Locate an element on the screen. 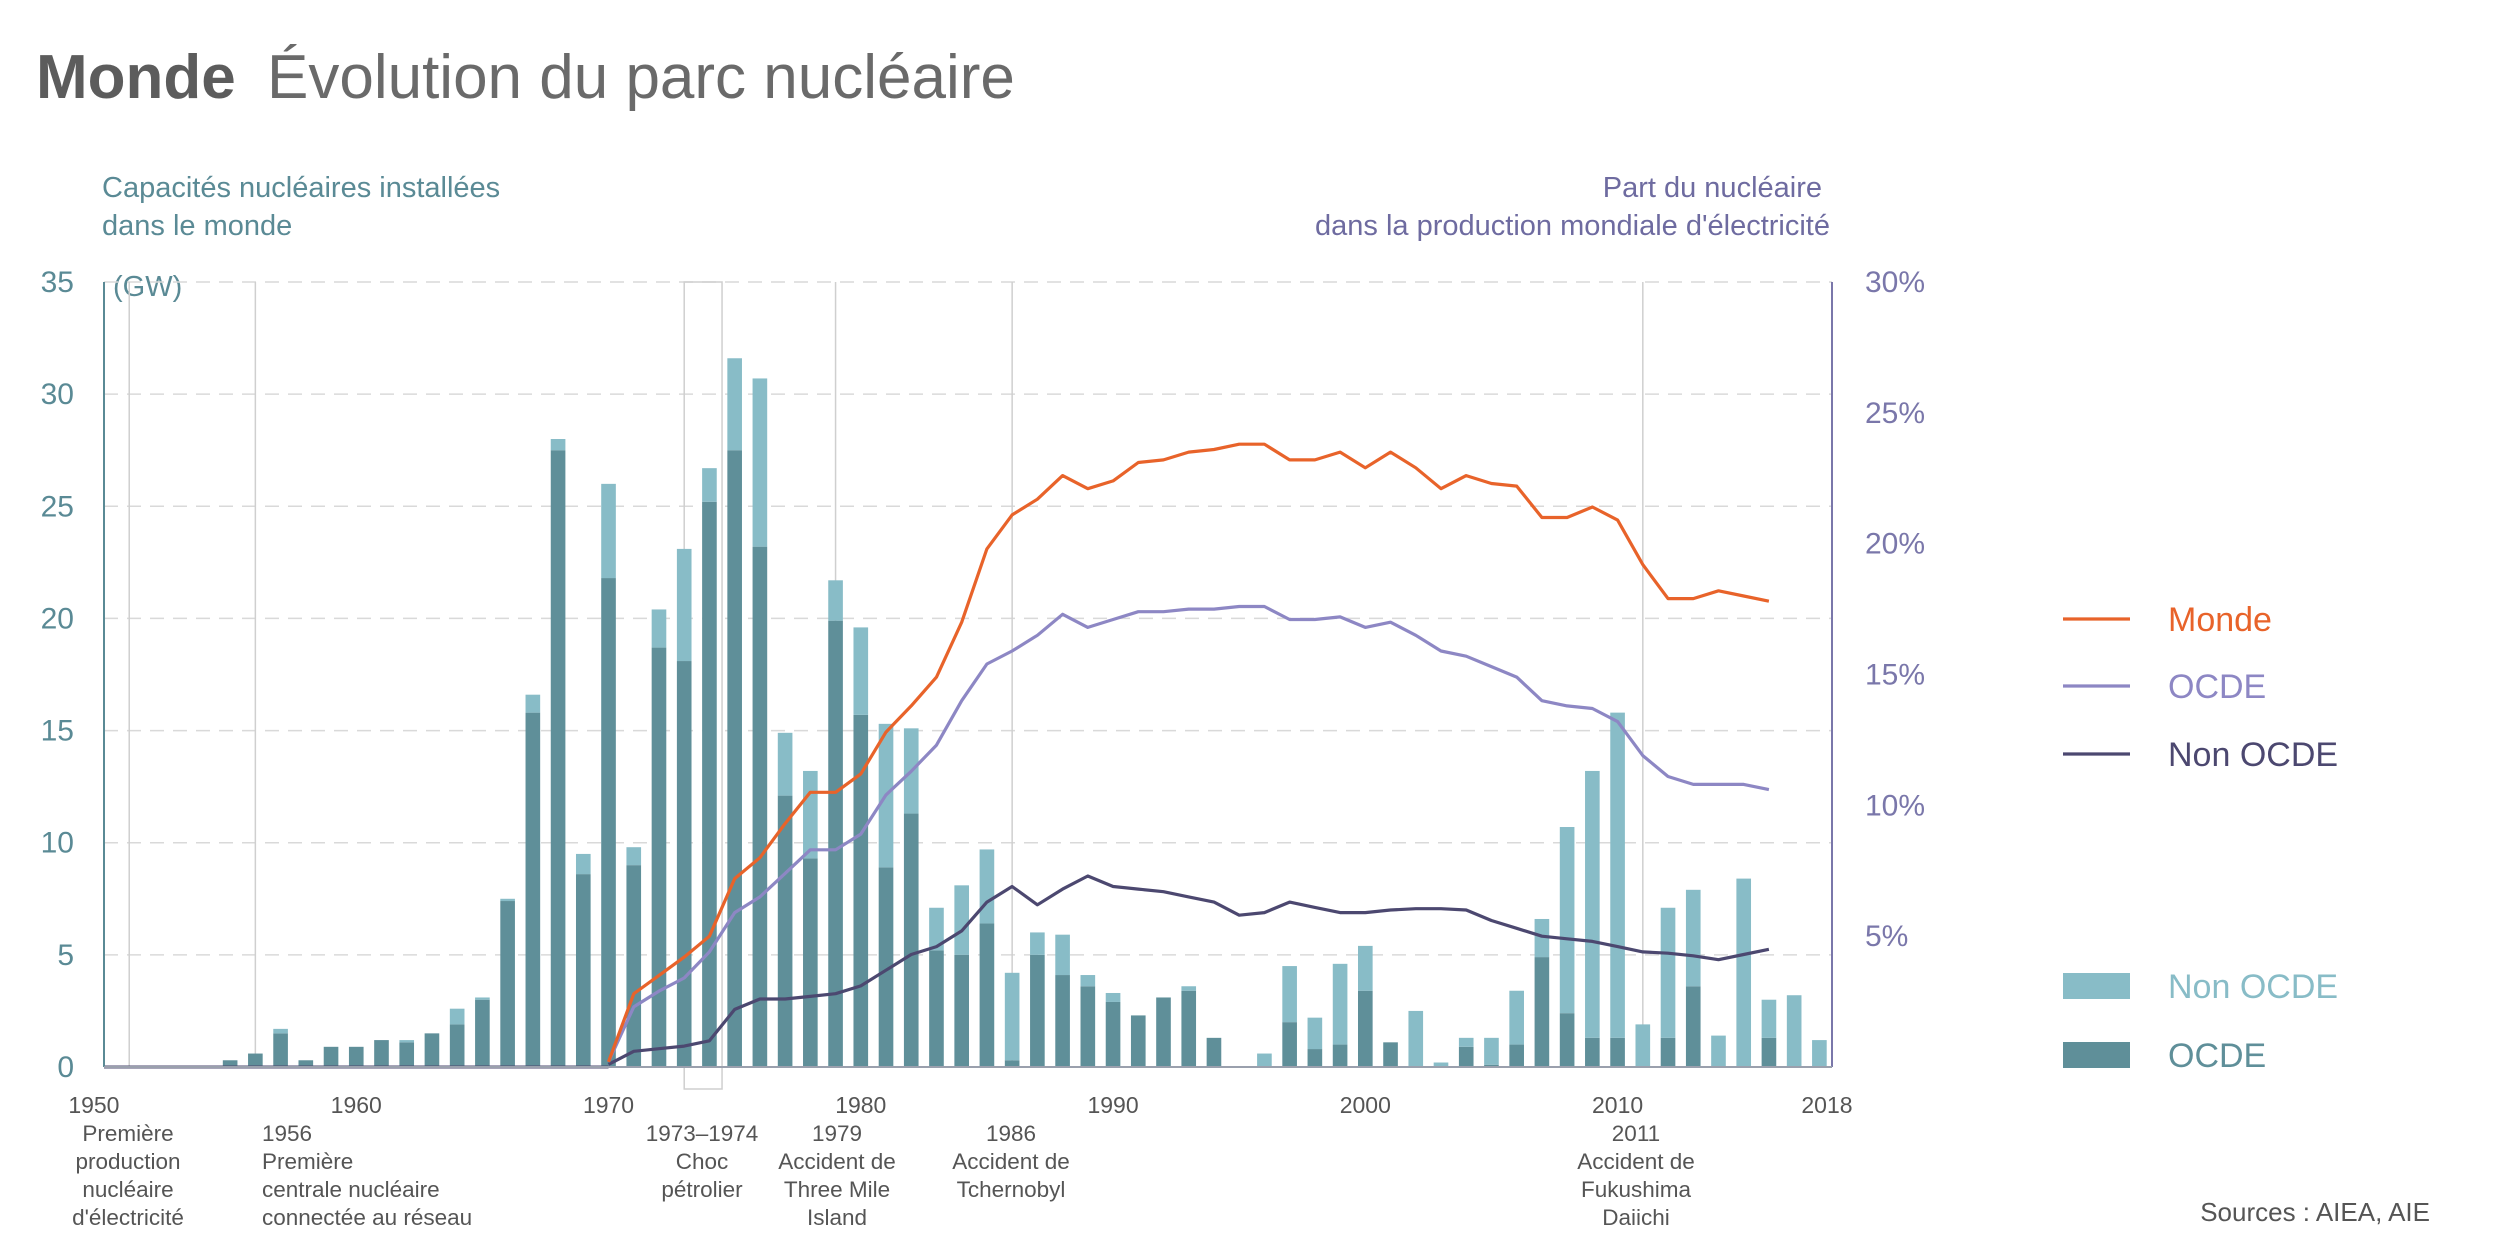 The width and height of the screenshot is (2500, 1250). left-axis-title-line2: dans le monde is located at coordinates (197, 226).